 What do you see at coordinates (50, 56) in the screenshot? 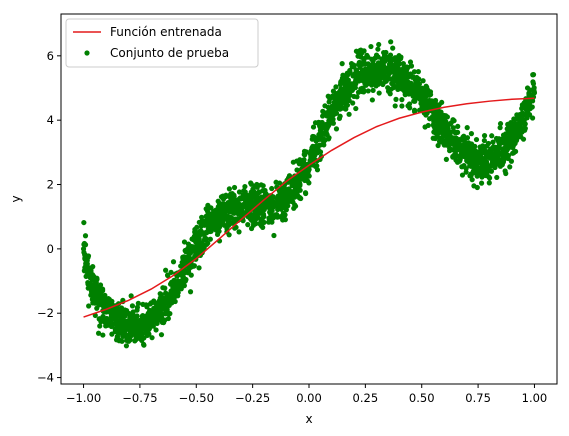
I see `y-tick-label: 6` at bounding box center [50, 56].